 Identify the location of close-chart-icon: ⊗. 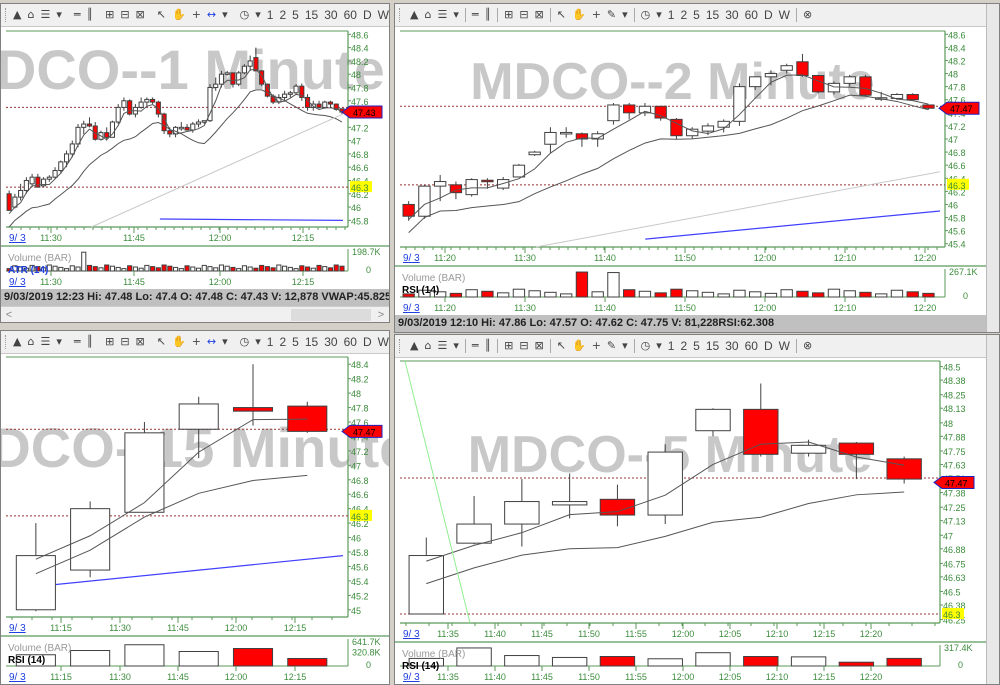
(807, 14).